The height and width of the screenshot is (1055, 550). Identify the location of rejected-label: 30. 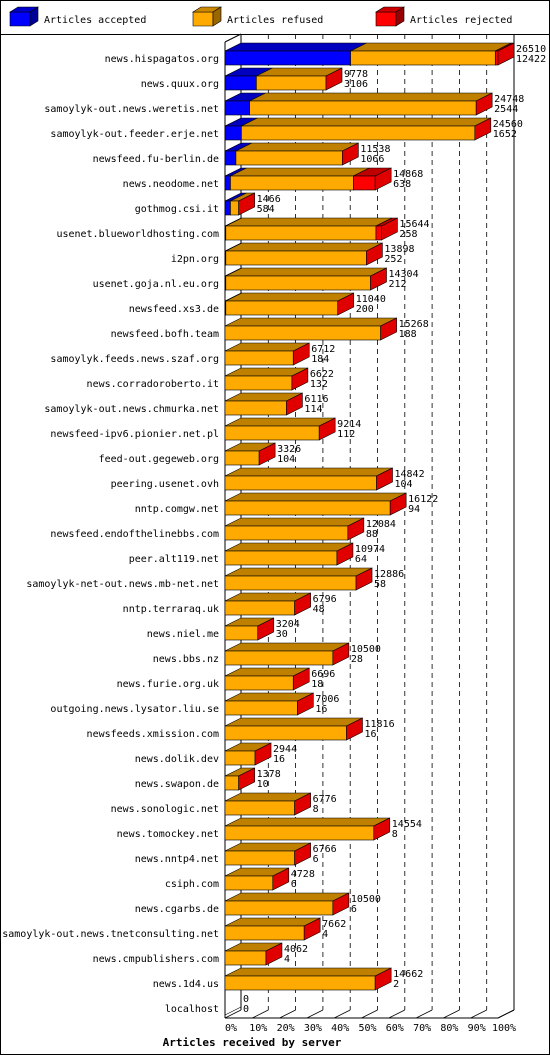
(282, 634).